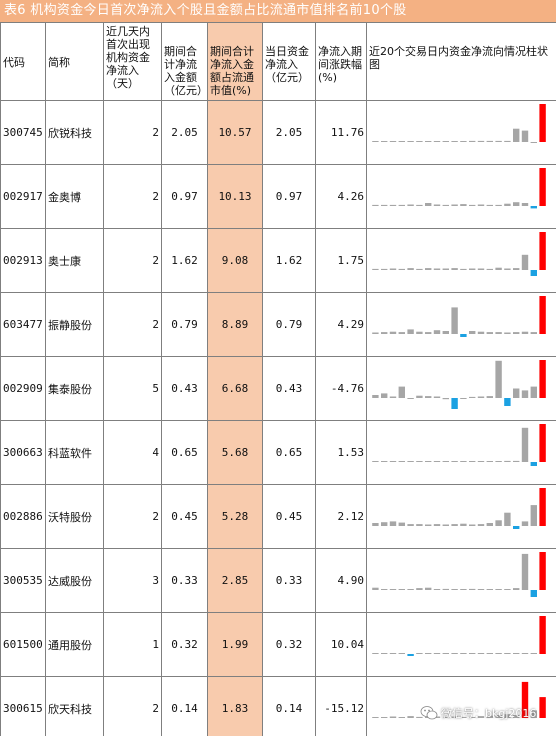 This screenshot has width=556, height=736. Describe the element at coordinates (74, 706) in the screenshot. I see `cell-name: 欣天科技` at that location.